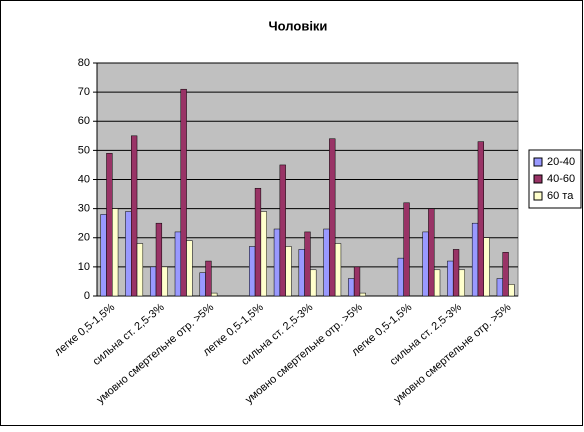  I want to click on legend-label: 20-40, so click(561, 162).